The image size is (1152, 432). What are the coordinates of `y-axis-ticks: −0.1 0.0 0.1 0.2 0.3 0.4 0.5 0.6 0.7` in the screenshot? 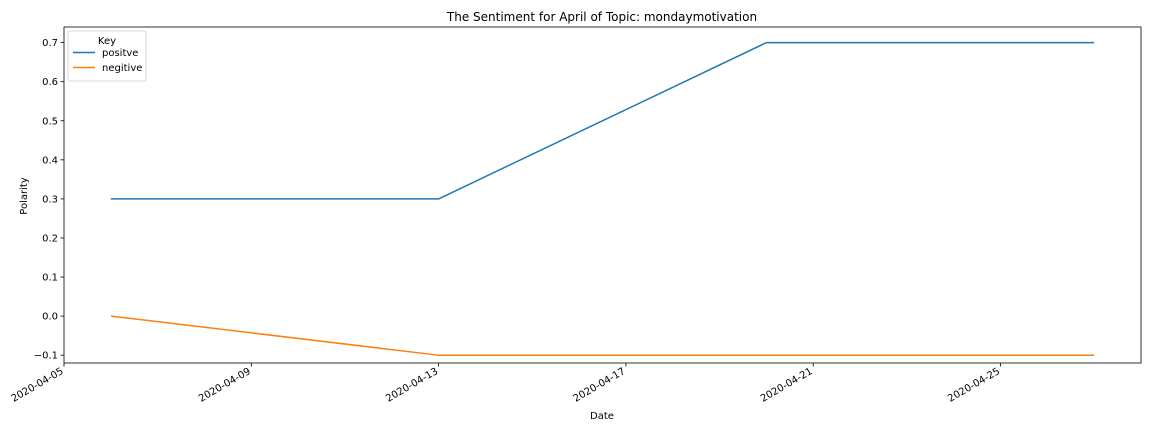 It's located at (49, 200).